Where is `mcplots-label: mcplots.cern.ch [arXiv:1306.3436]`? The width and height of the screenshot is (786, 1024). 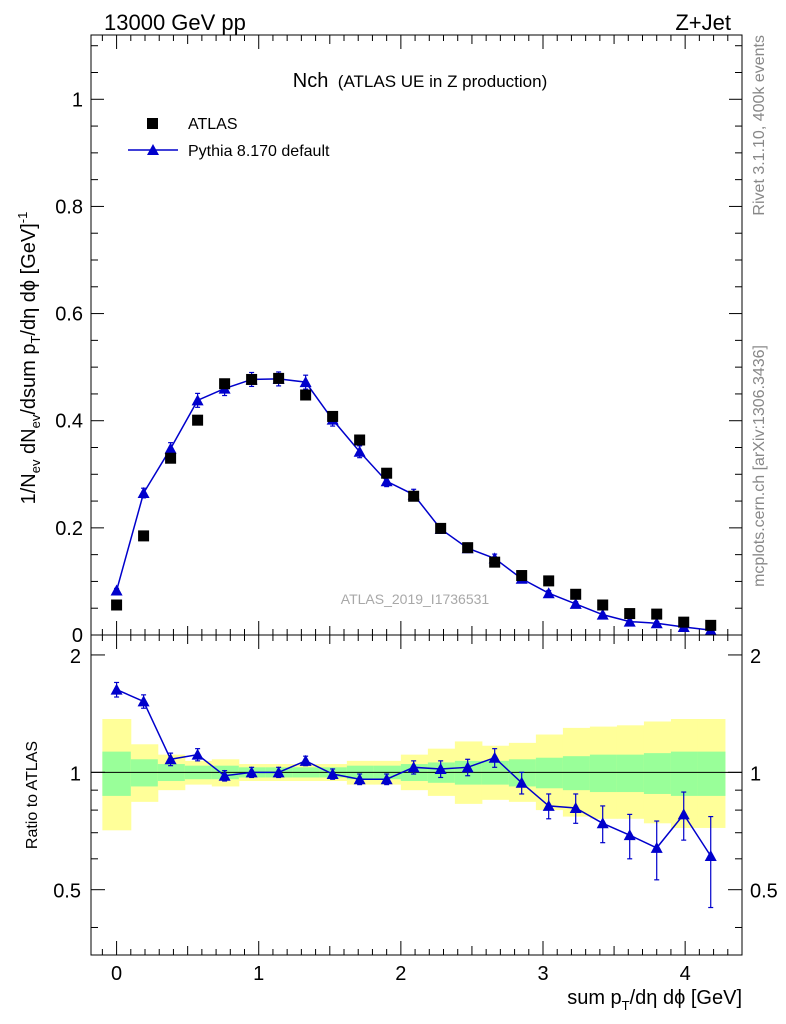 mcplots-label: mcplots.cern.ch [arXiv:1306.3436] is located at coordinates (759, 466).